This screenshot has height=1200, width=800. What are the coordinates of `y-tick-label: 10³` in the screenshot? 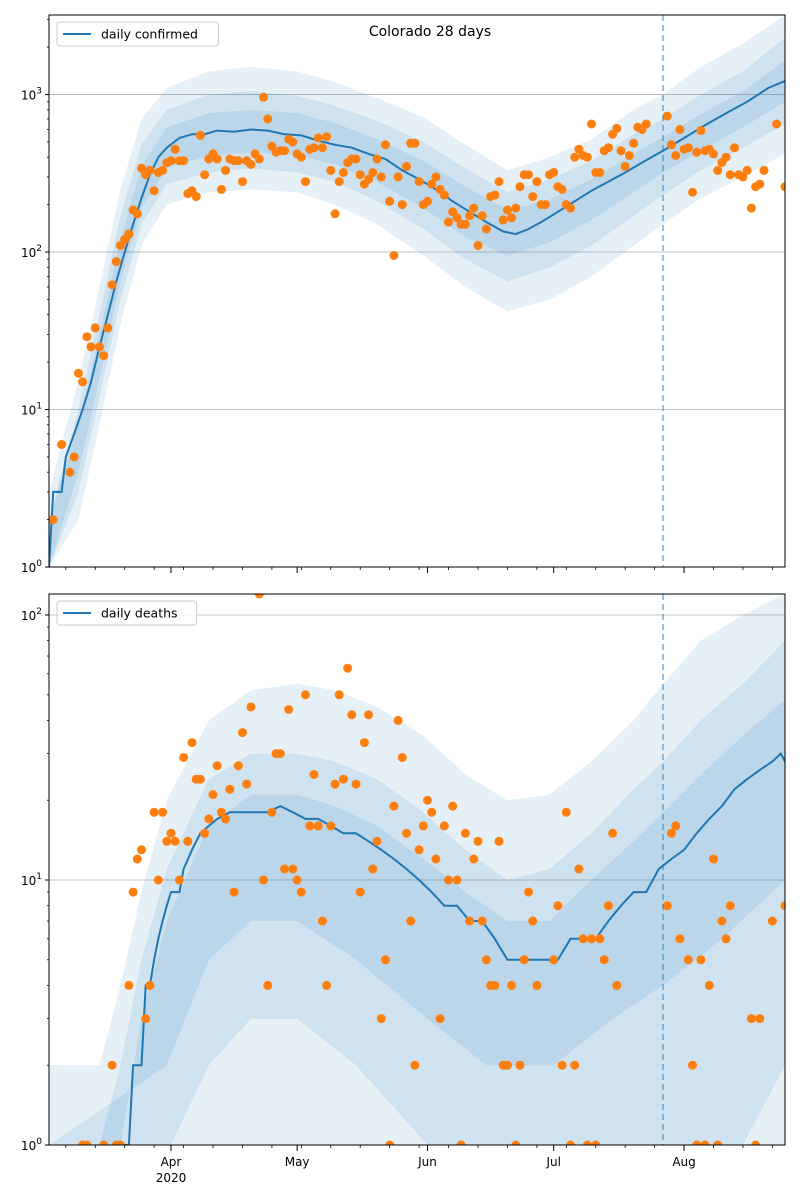 It's located at (31, 95).